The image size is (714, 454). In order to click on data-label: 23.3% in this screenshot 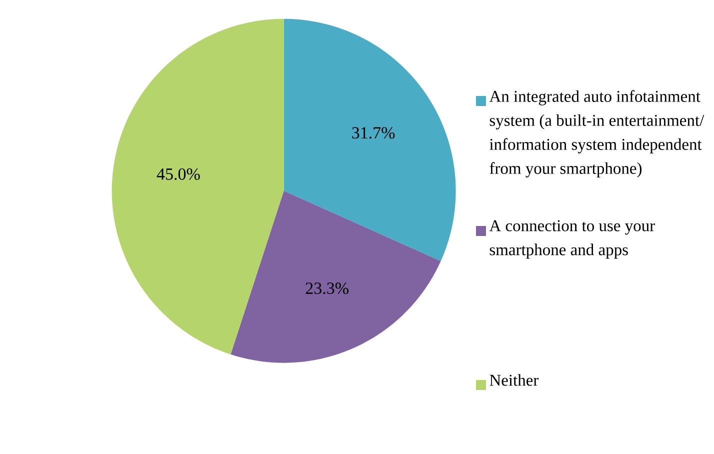, I will do `click(327, 288)`.